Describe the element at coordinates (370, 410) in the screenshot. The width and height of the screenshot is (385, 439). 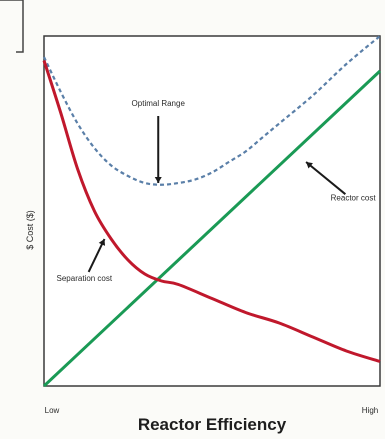
I see `x-tick-high: High` at that location.